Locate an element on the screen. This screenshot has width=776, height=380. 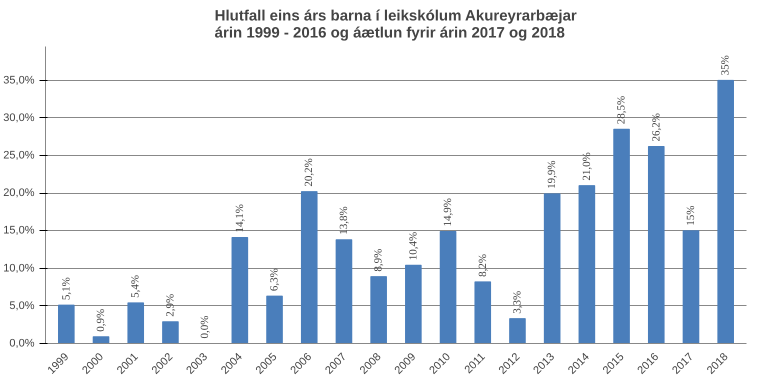
data-label: 26,2% is located at coordinates (656, 127).